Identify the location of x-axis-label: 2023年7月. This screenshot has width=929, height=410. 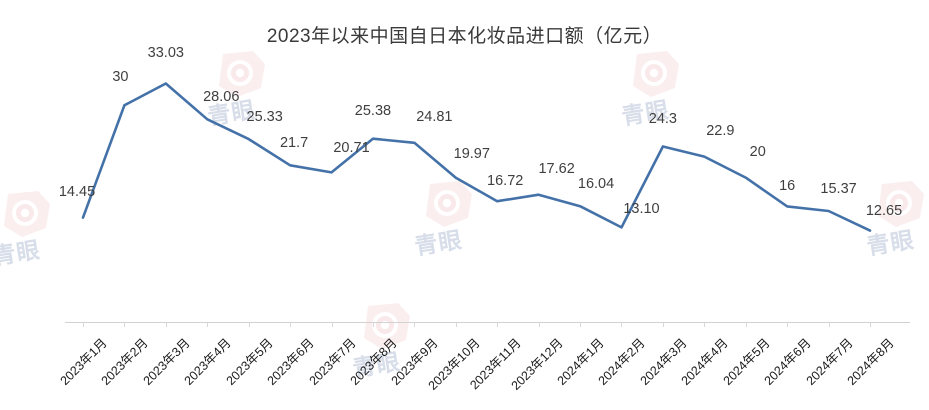
(332, 361).